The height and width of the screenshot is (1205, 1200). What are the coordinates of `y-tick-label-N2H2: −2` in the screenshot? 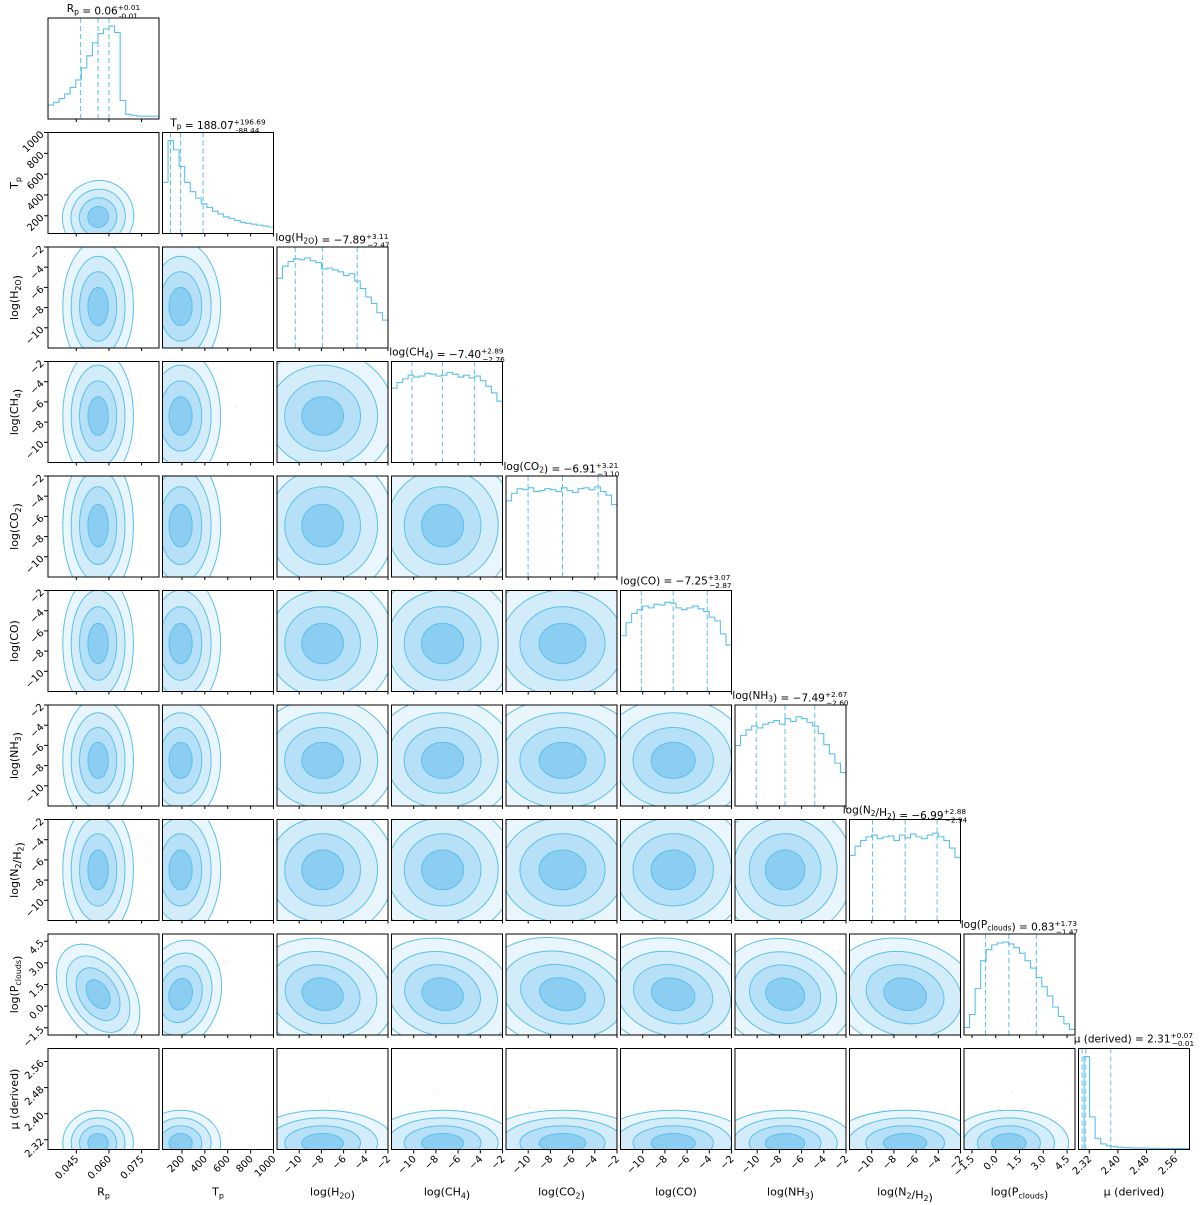 It's located at (37, 825).